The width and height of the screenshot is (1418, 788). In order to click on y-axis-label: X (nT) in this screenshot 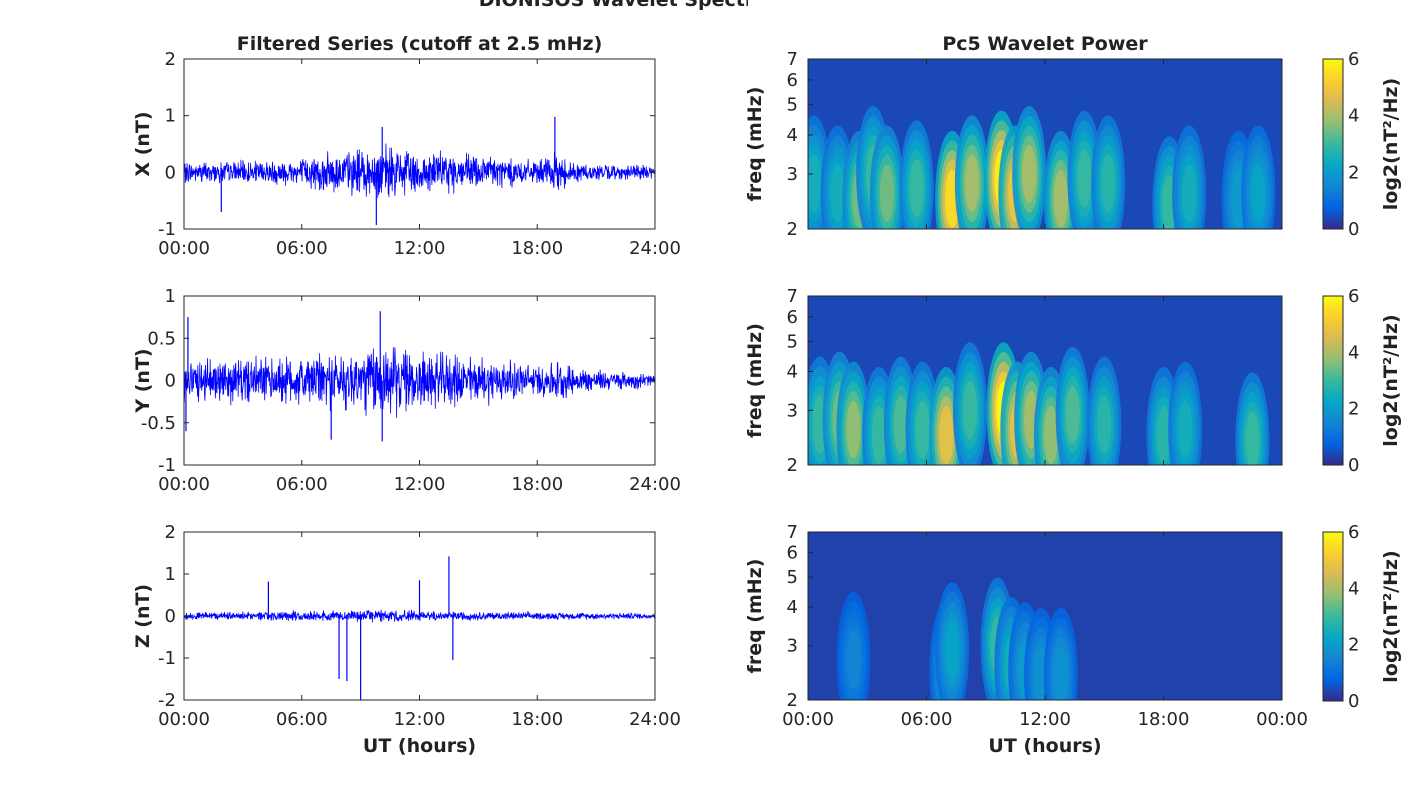, I will do `click(143, 143)`.